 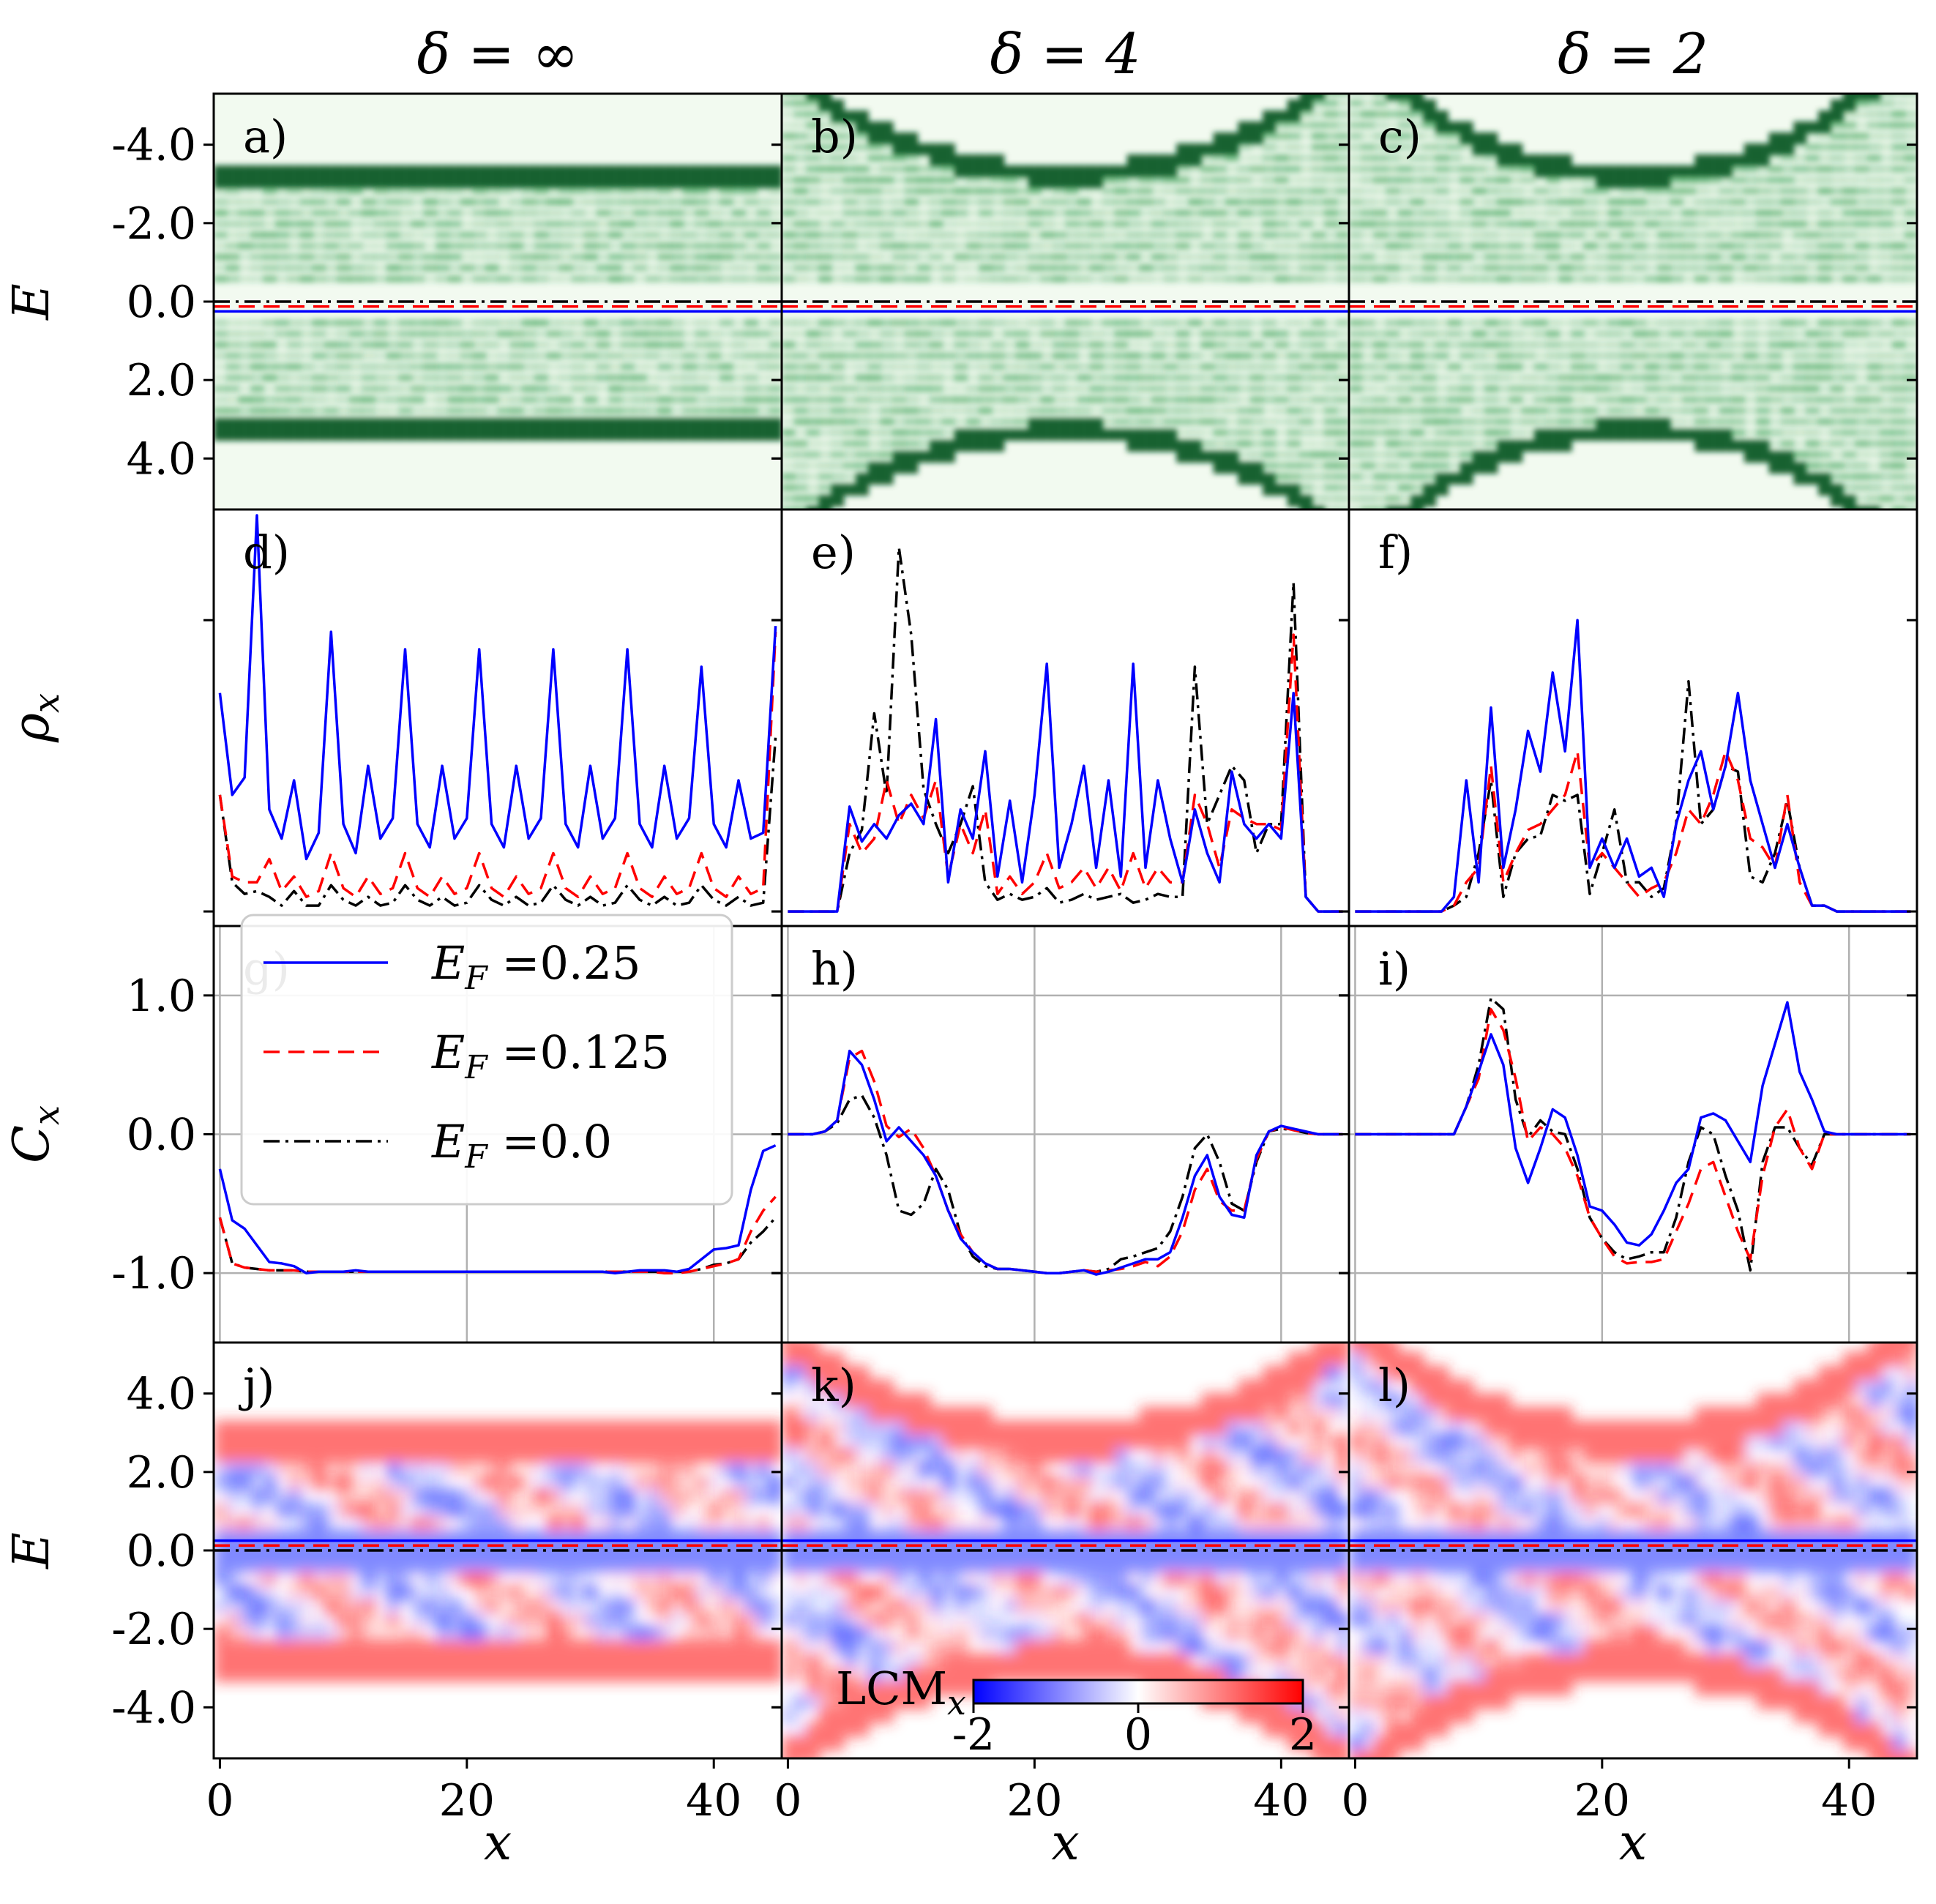 What do you see at coordinates (1633, 1134) in the screenshot?
I see `panel-i` at bounding box center [1633, 1134].